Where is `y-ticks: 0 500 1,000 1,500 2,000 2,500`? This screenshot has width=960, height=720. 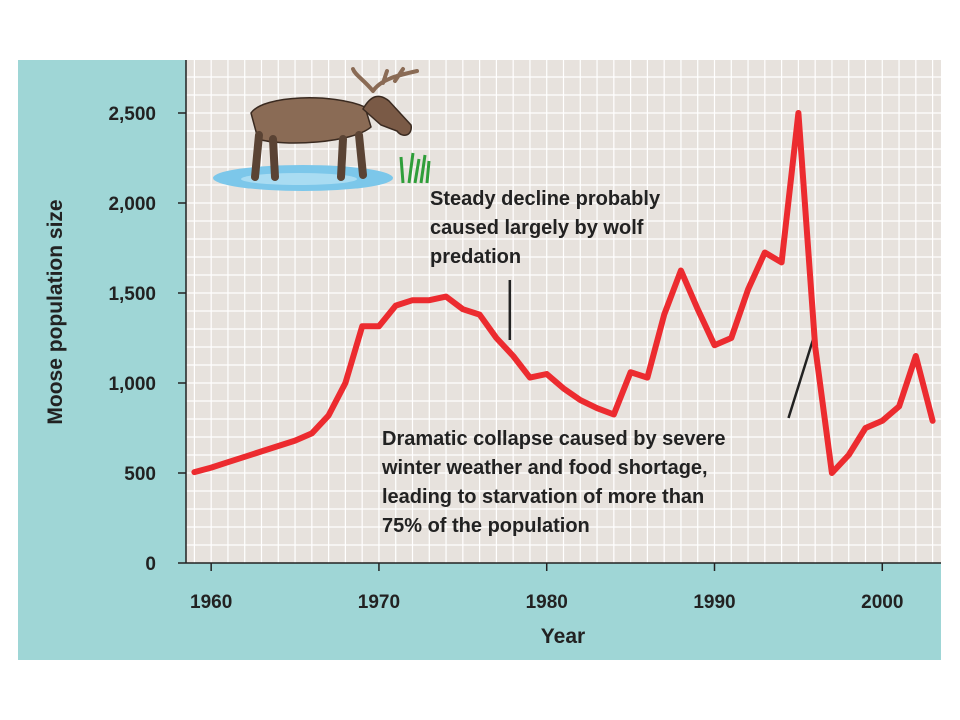
y-ticks: 0 500 1,000 1,500 2,000 2,500 is located at coordinates (147, 339).